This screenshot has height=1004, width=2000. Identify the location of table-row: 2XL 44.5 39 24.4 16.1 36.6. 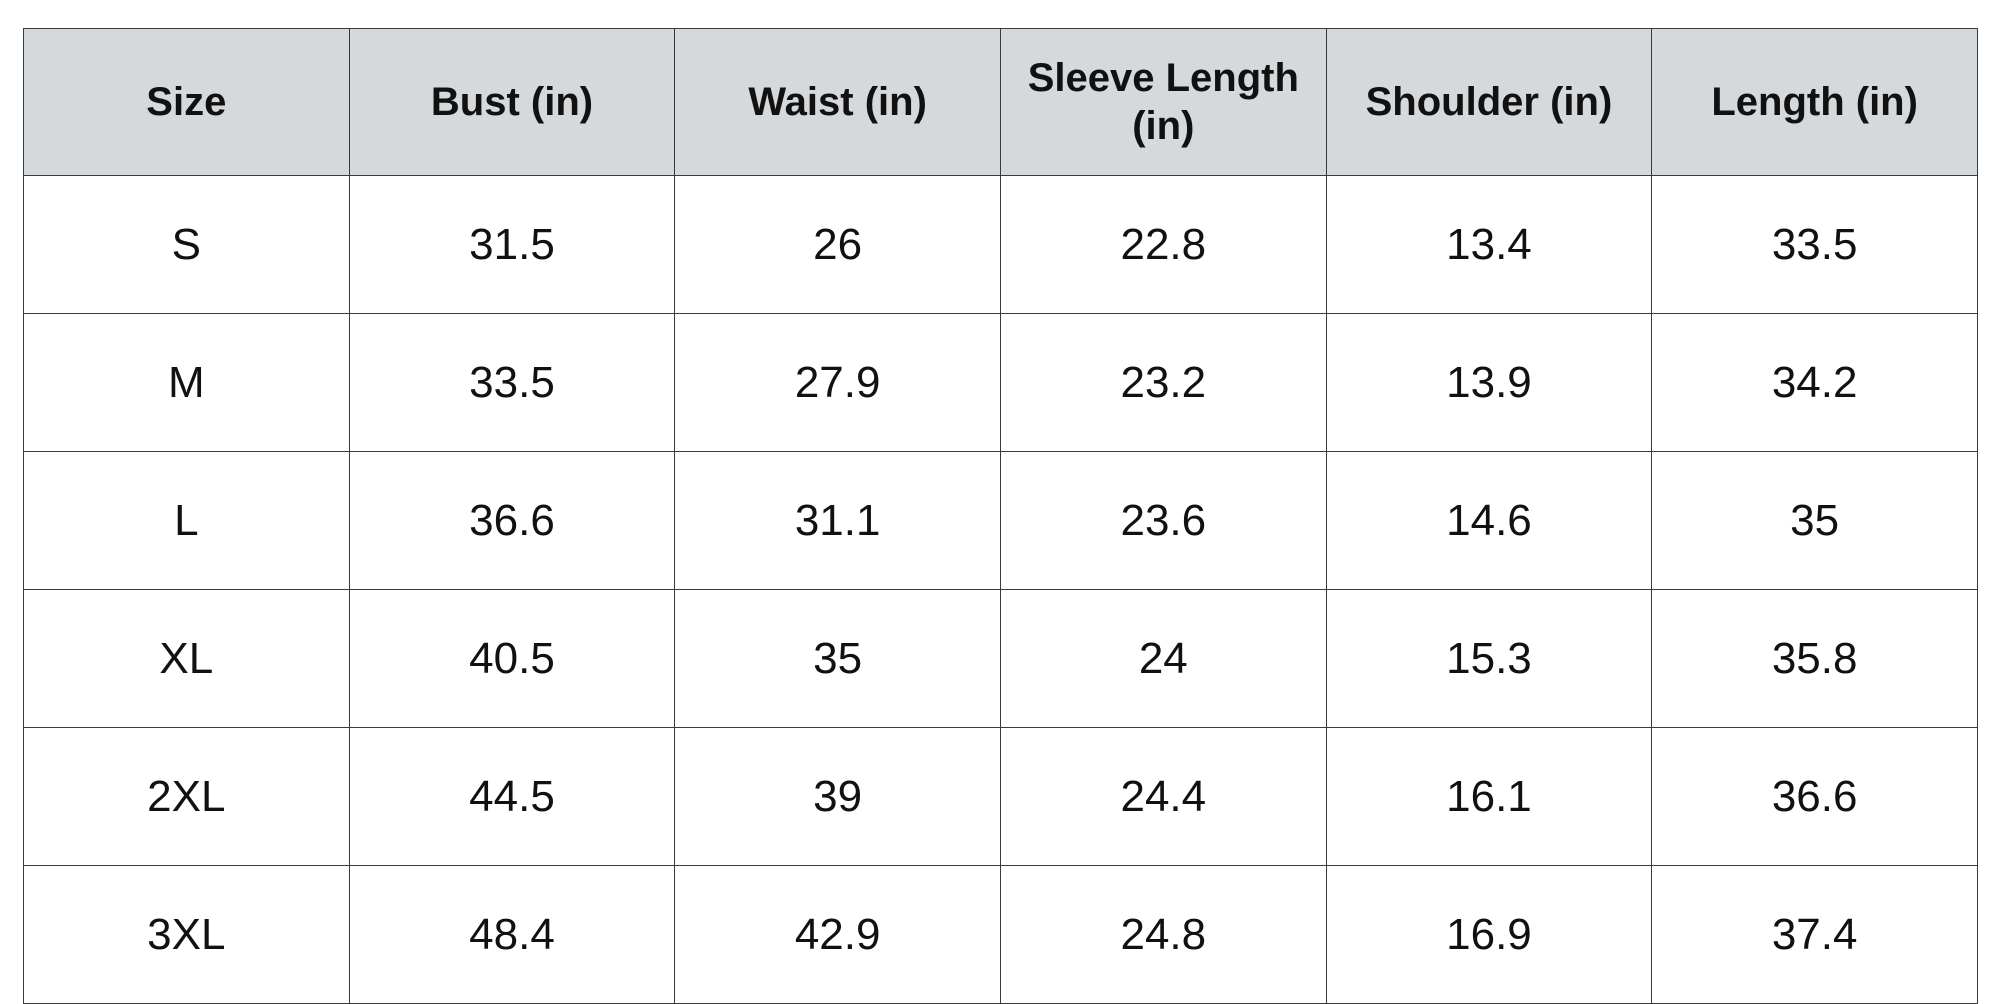
(1000, 796).